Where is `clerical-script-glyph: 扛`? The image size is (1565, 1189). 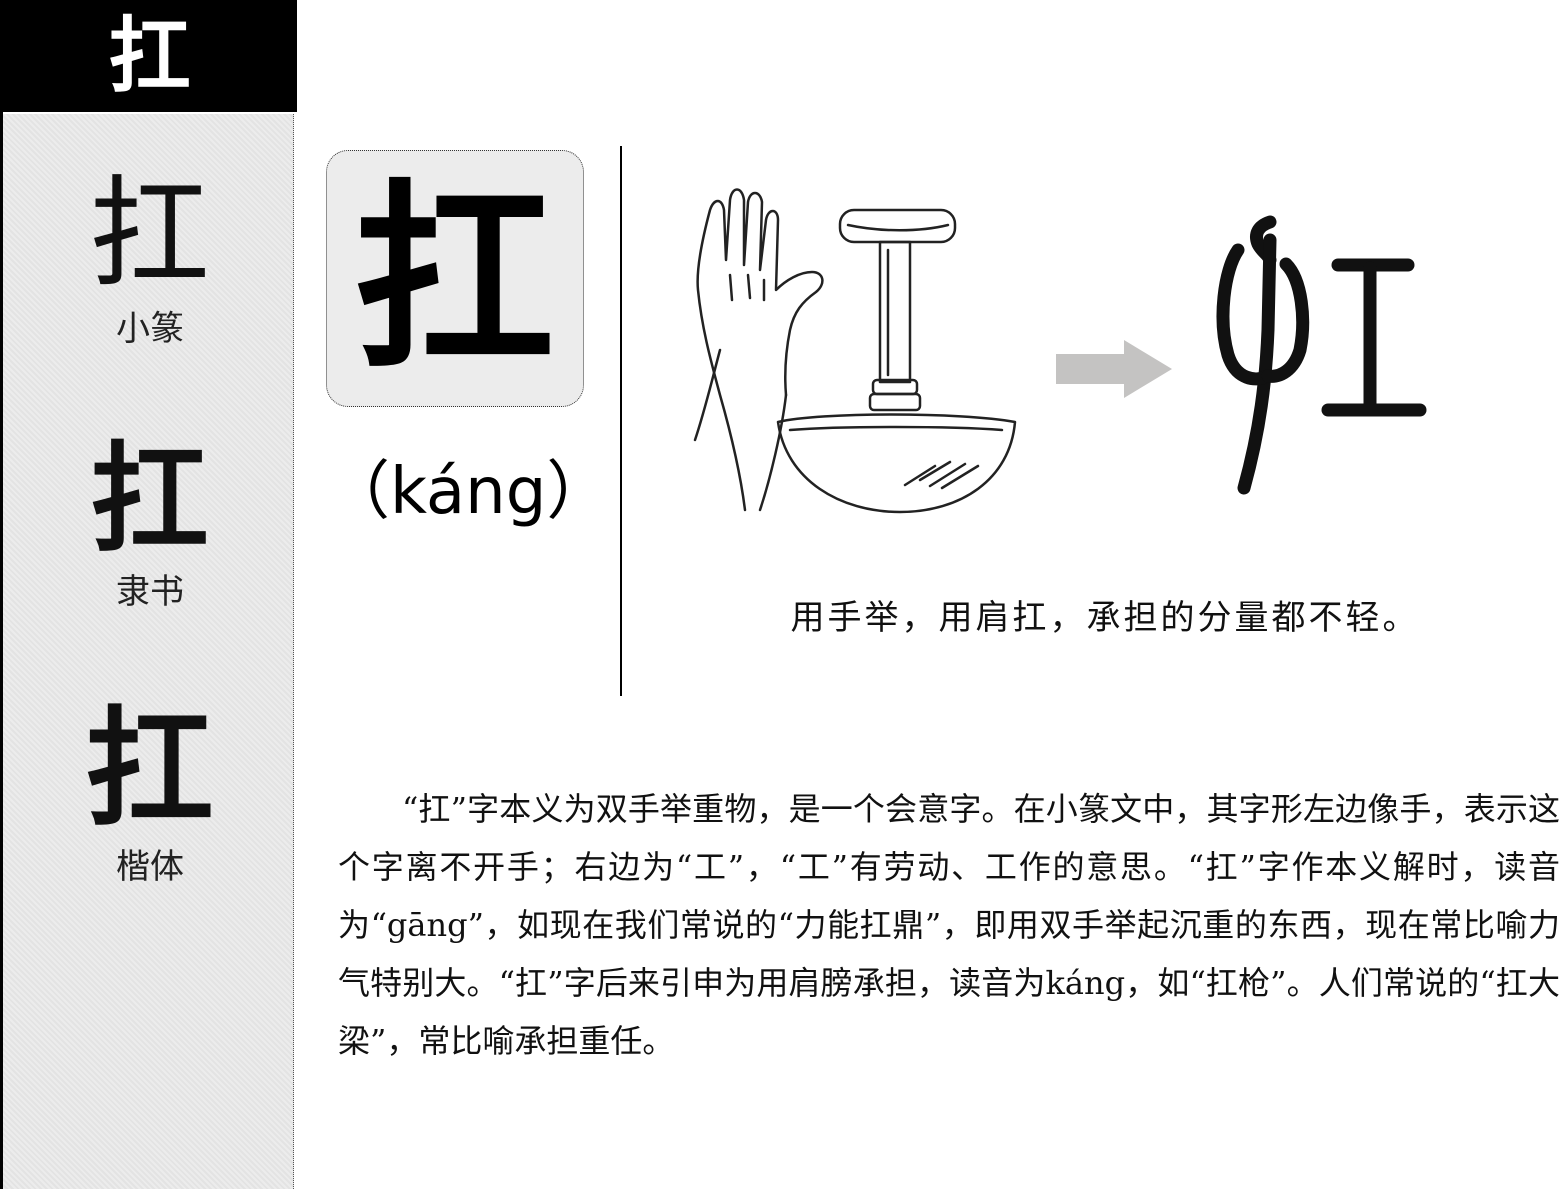
clerical-script-glyph: 扛 is located at coordinates (149, 499).